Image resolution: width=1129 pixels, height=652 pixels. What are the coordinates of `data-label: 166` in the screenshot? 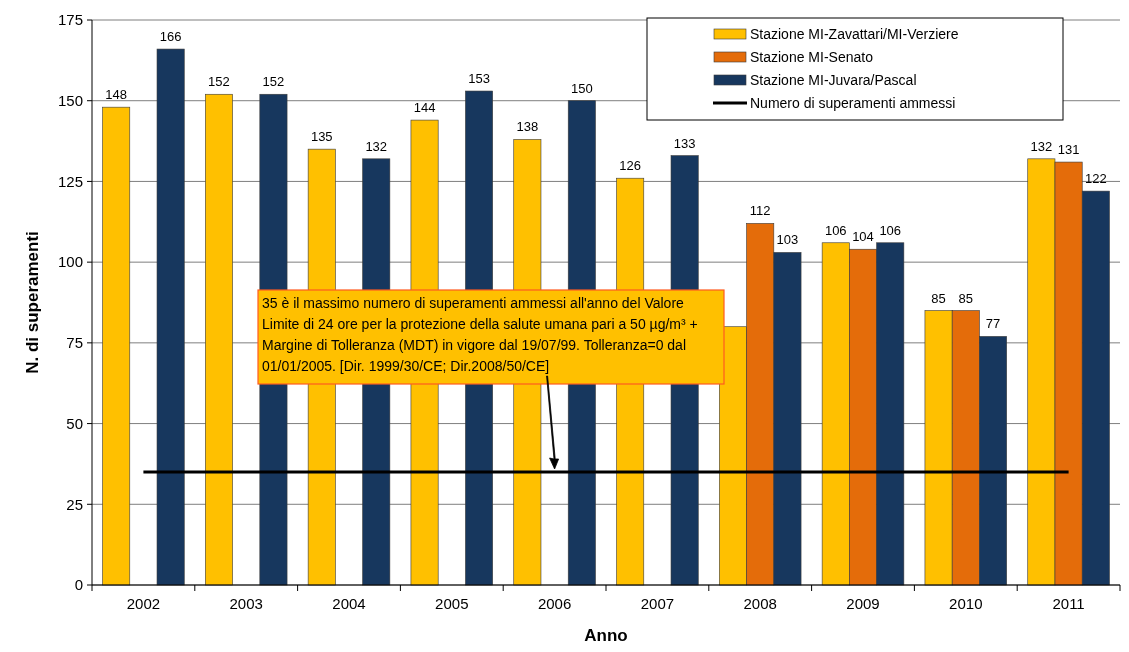 It's located at (170, 37).